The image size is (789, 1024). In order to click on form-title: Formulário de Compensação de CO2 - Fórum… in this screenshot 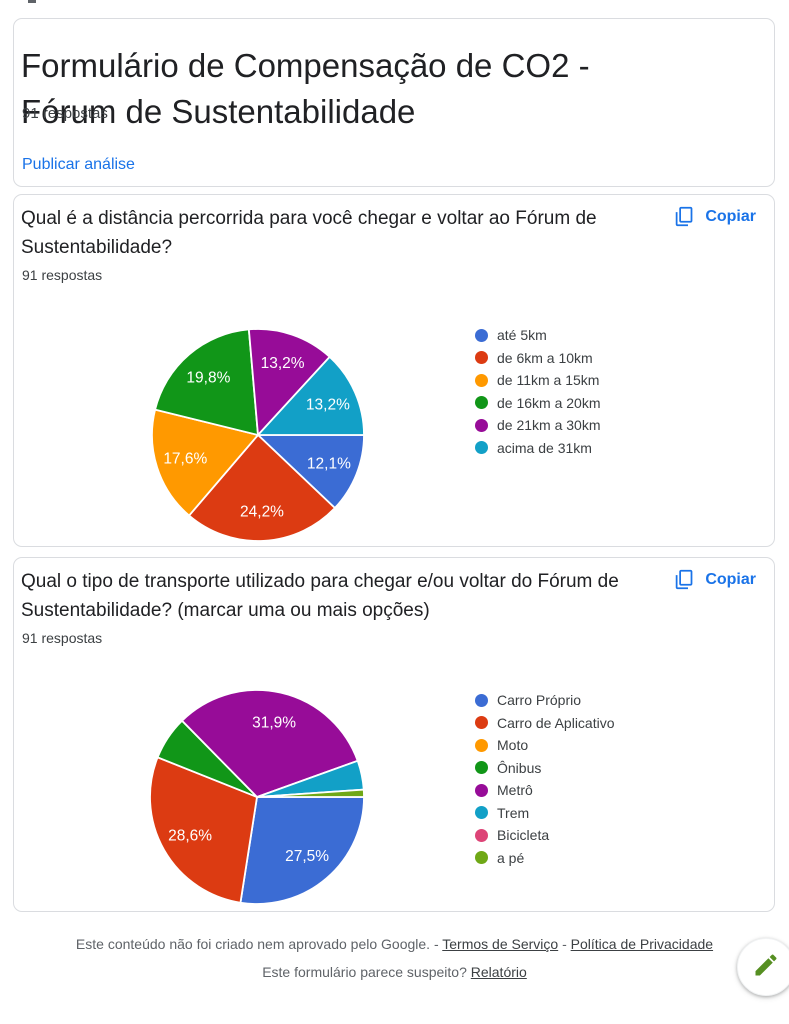, I will do `click(305, 89)`.